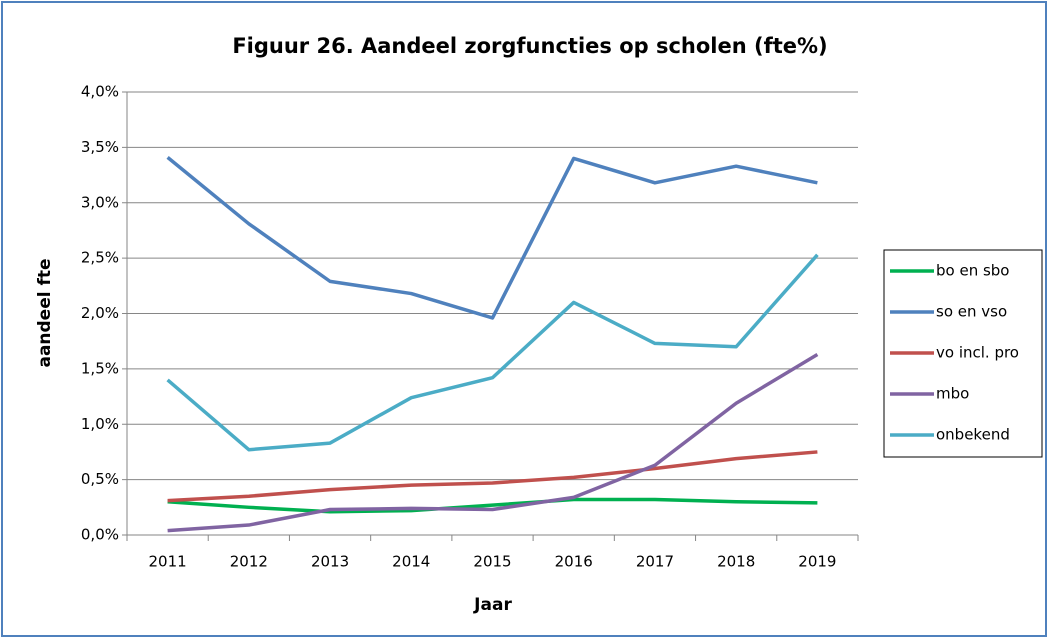  Describe the element at coordinates (817, 562) in the screenshot. I see `x-tick-label: 2019` at that location.